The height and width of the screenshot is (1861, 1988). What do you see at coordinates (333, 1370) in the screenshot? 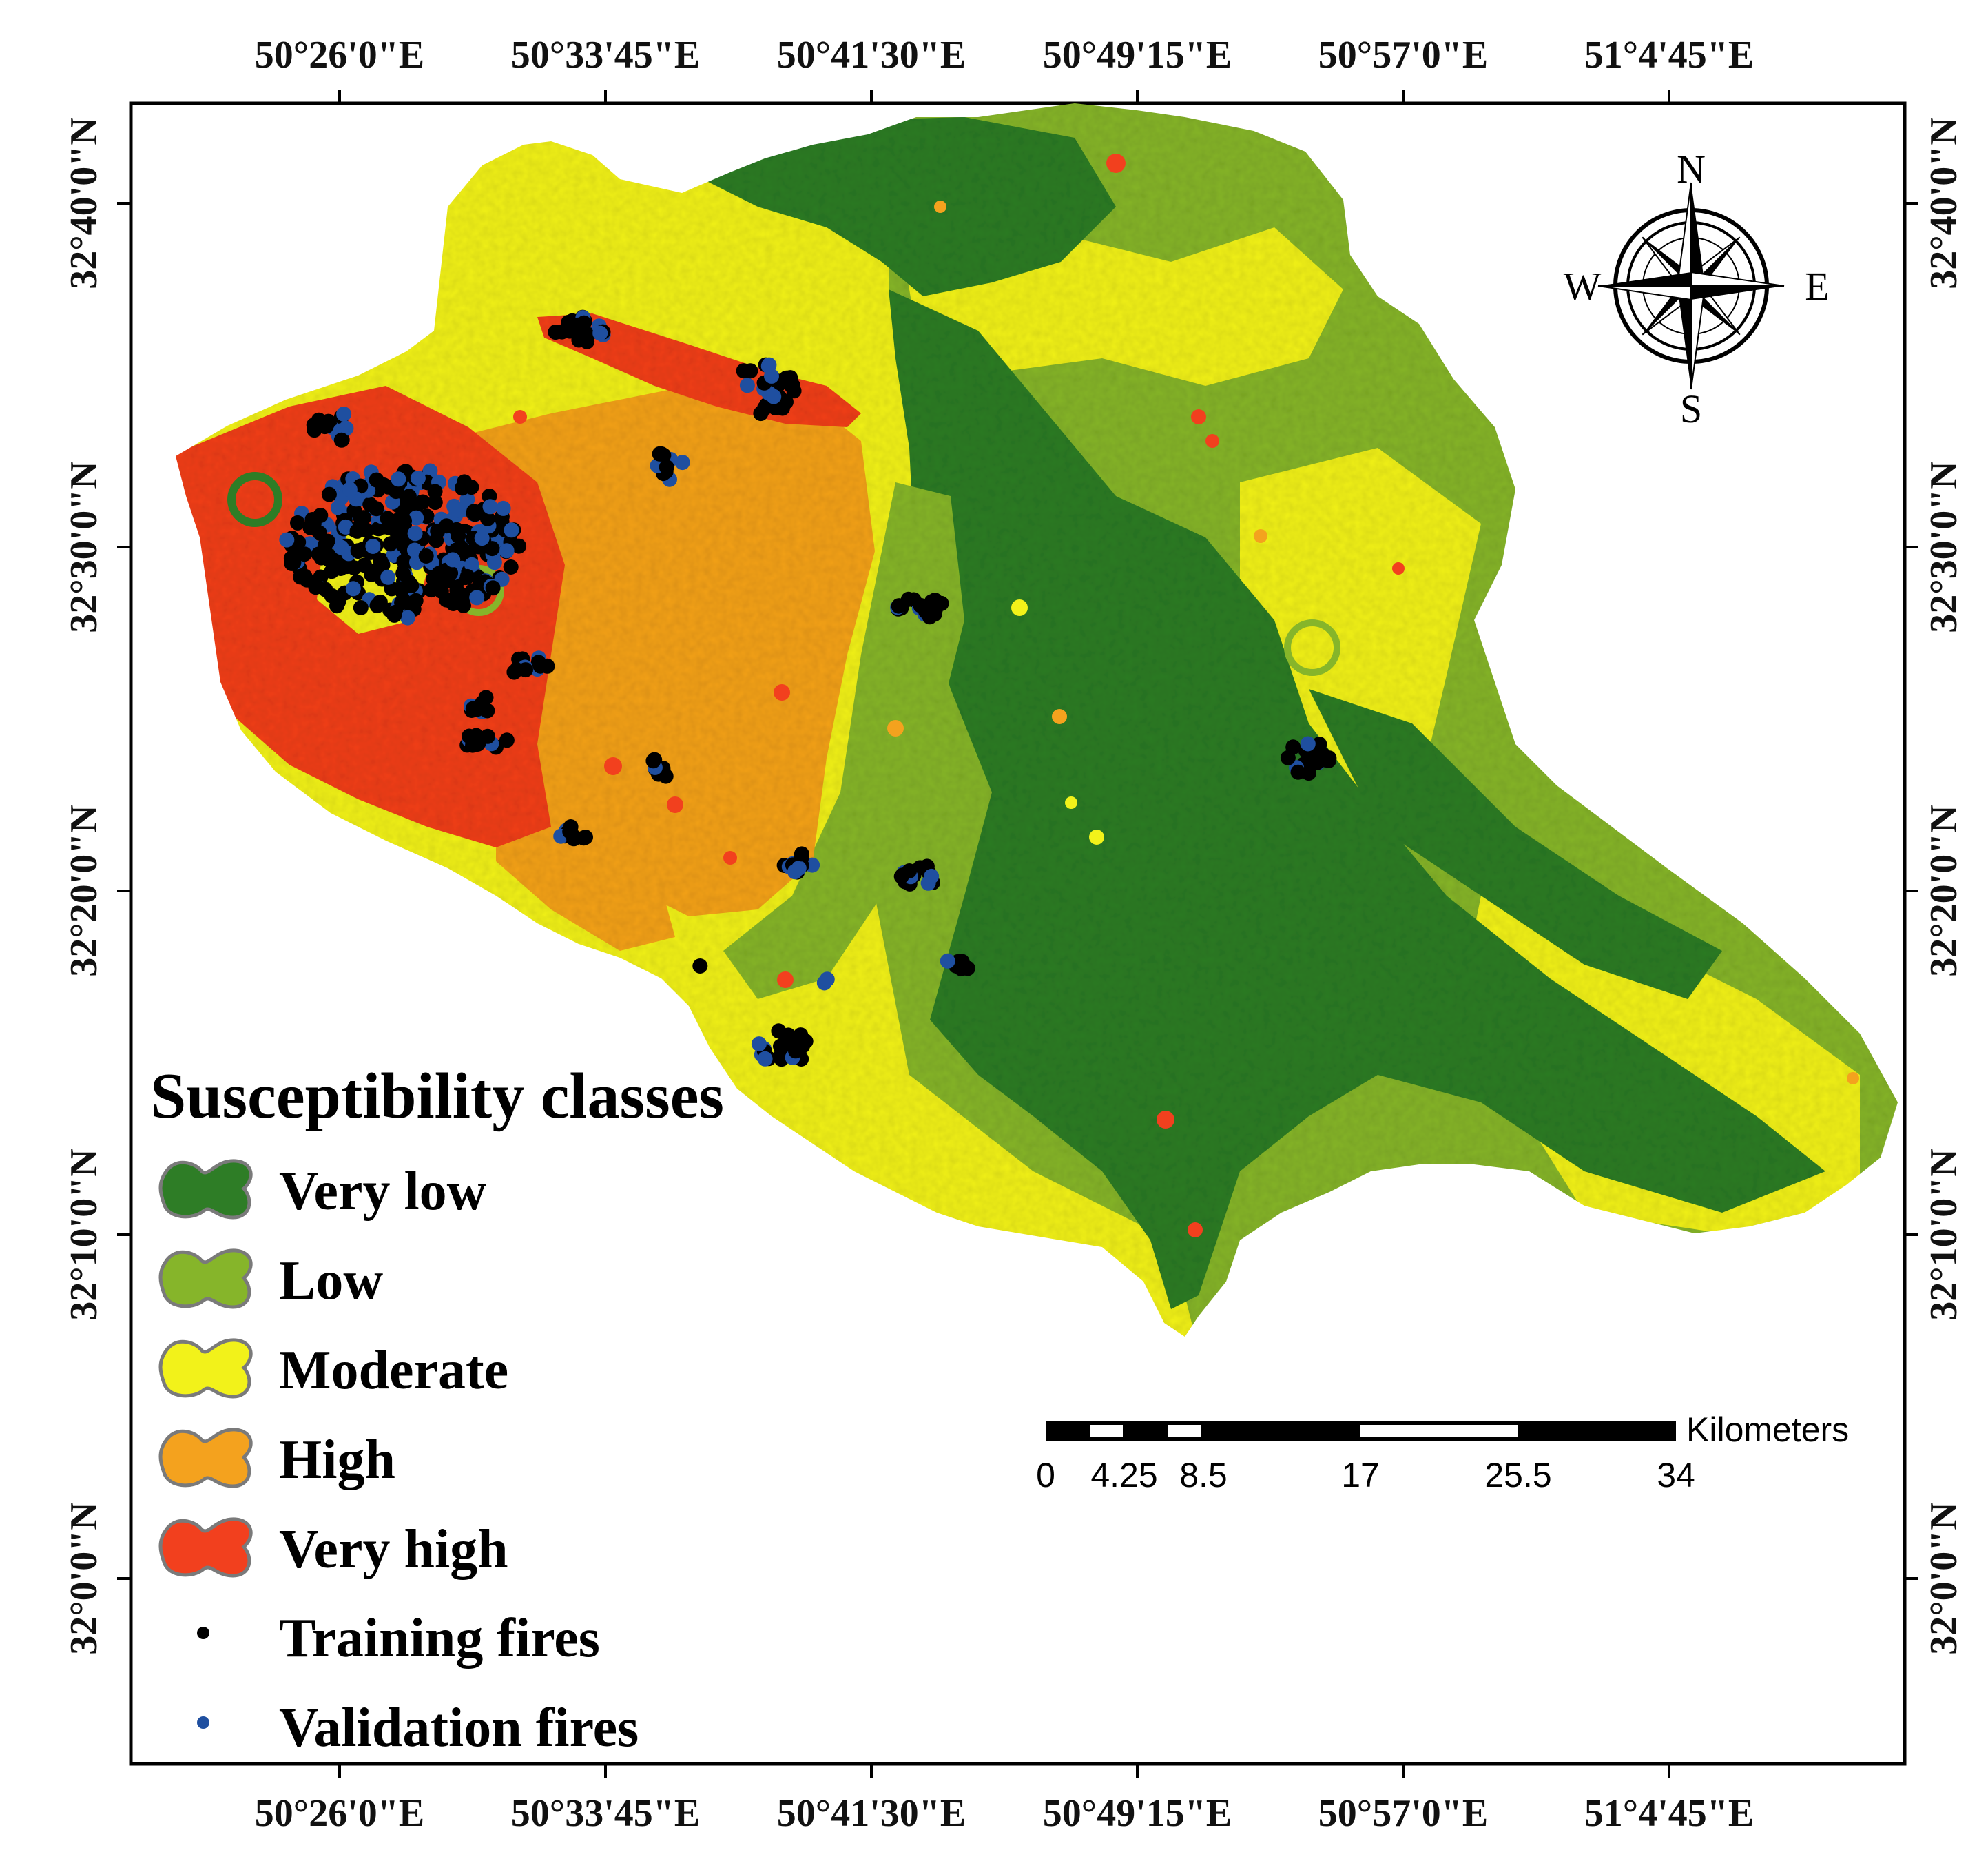
I see `legend-classes: Very low Low Moderate High Very high` at bounding box center [333, 1370].